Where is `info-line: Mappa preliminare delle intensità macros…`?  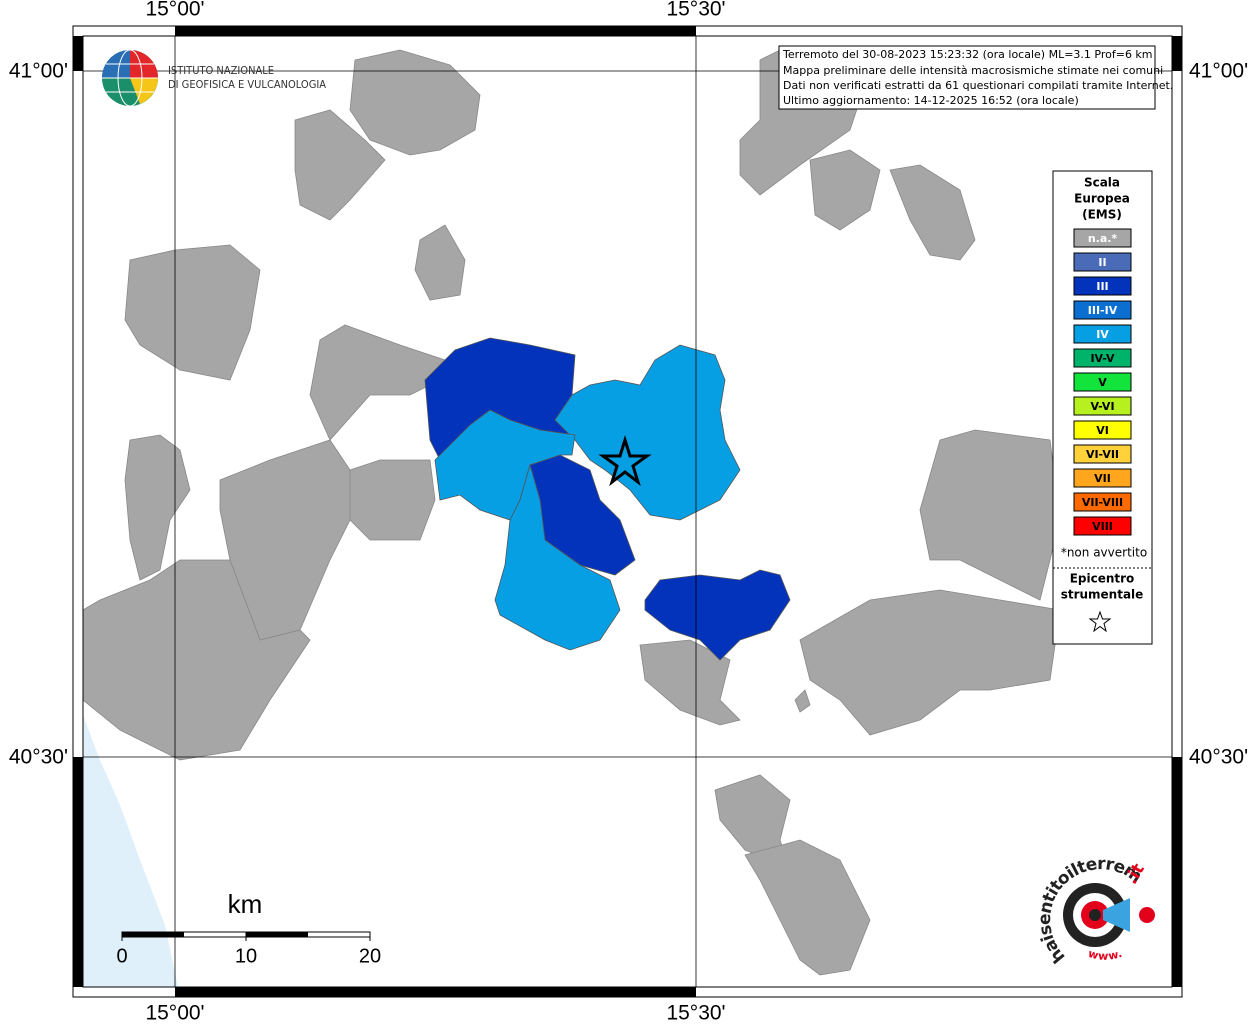
info-line: Mappa preliminare delle intensità macros… is located at coordinates (973, 70).